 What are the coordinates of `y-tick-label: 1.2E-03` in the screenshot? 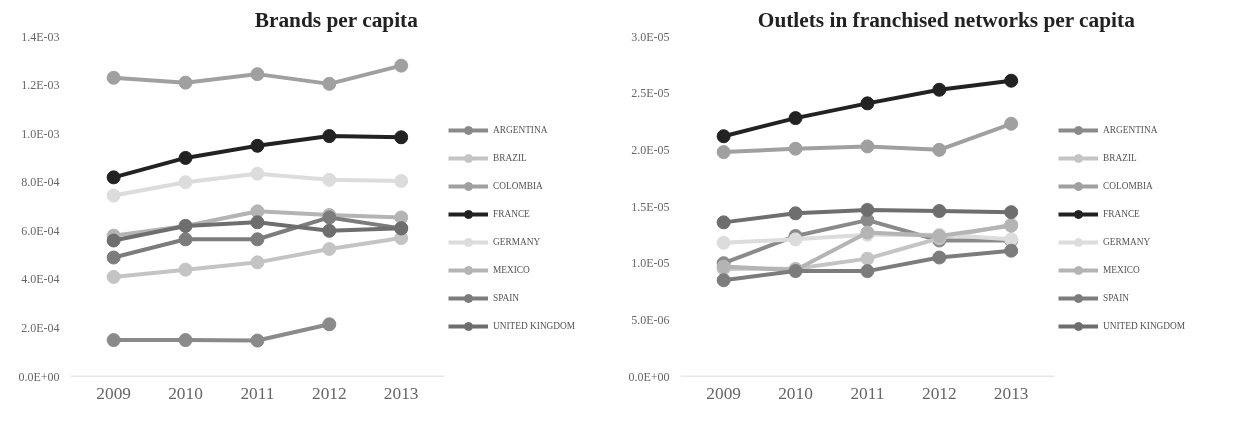 It's located at (40, 85).